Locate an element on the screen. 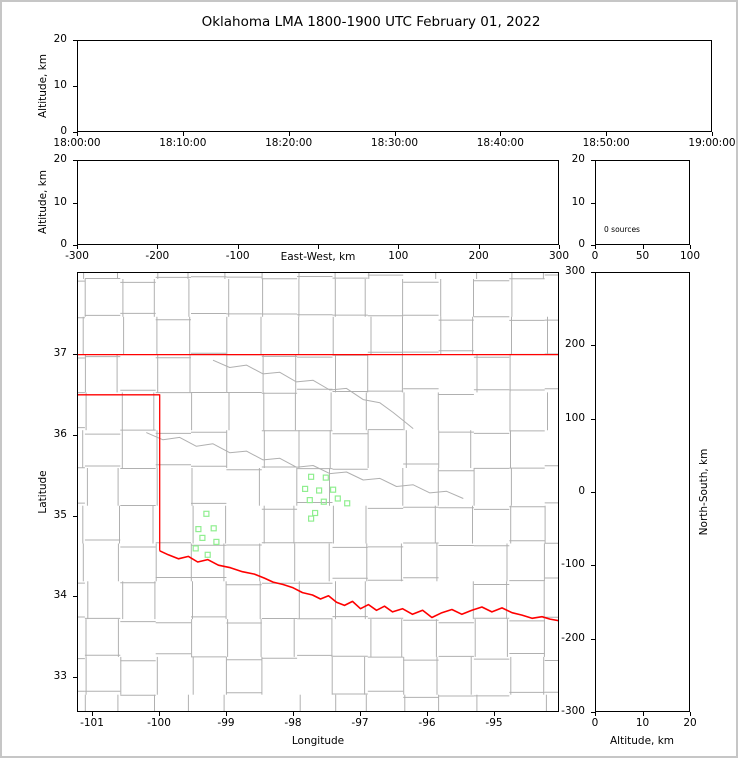 Image resolution: width=738 pixels, height=758 pixels. y-tick-label: -100 is located at coordinates (573, 564).